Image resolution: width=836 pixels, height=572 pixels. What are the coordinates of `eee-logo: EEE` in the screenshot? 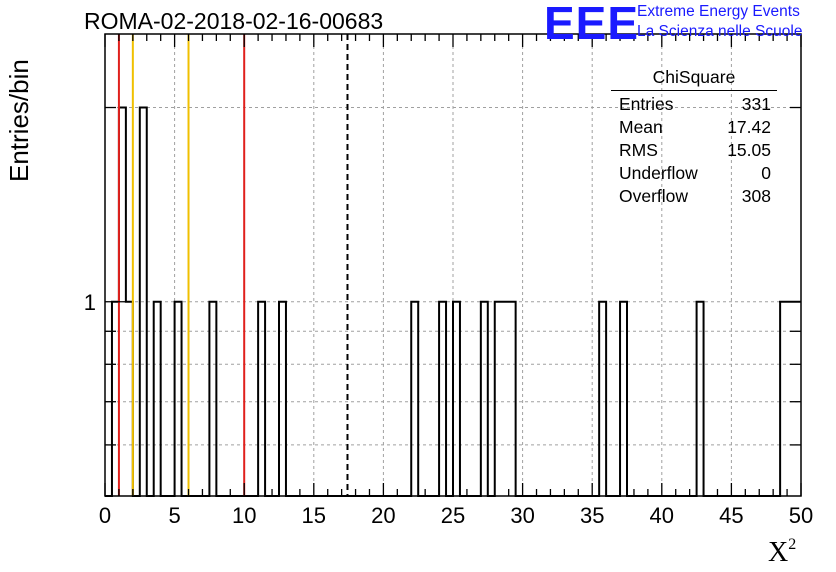 It's located at (592, 24).